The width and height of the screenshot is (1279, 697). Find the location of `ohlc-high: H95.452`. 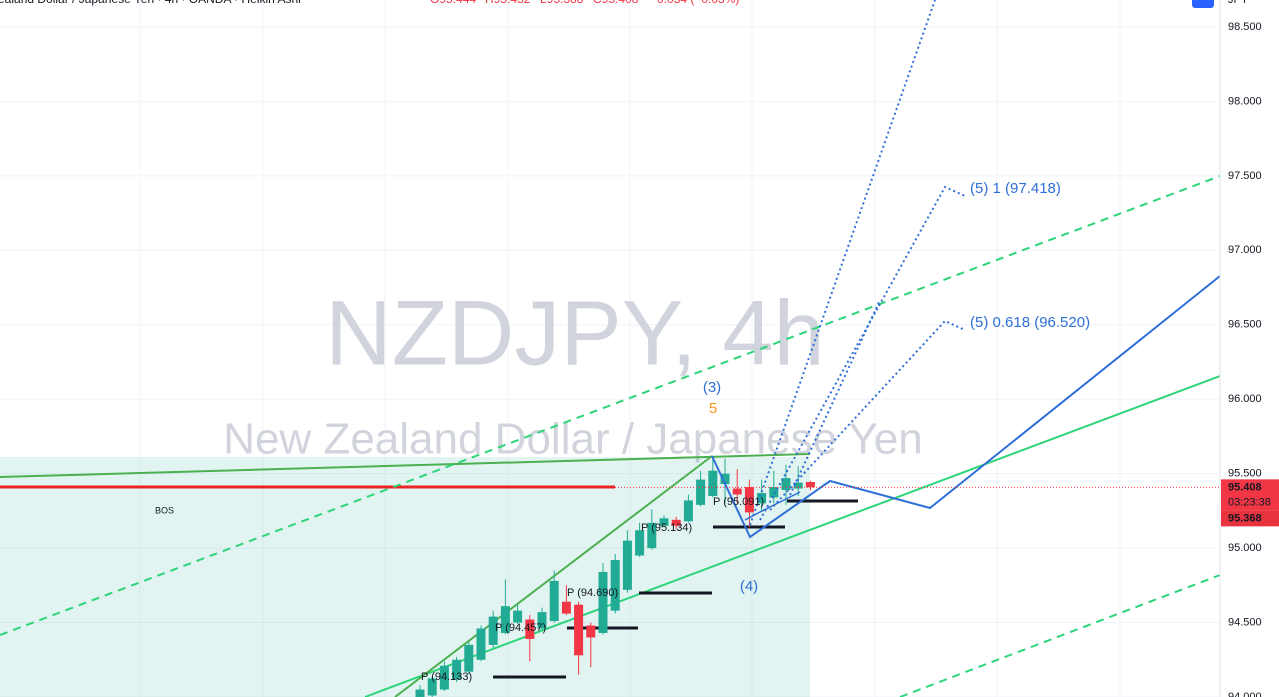

ohlc-high: H95.452 is located at coordinates (508, 3).